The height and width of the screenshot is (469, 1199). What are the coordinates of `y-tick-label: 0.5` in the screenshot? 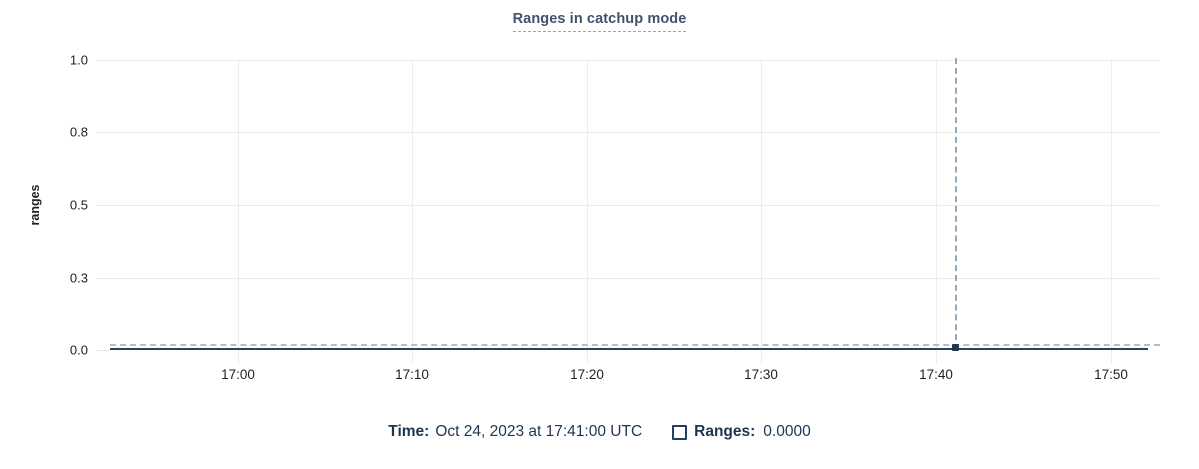 It's located at (78, 205).